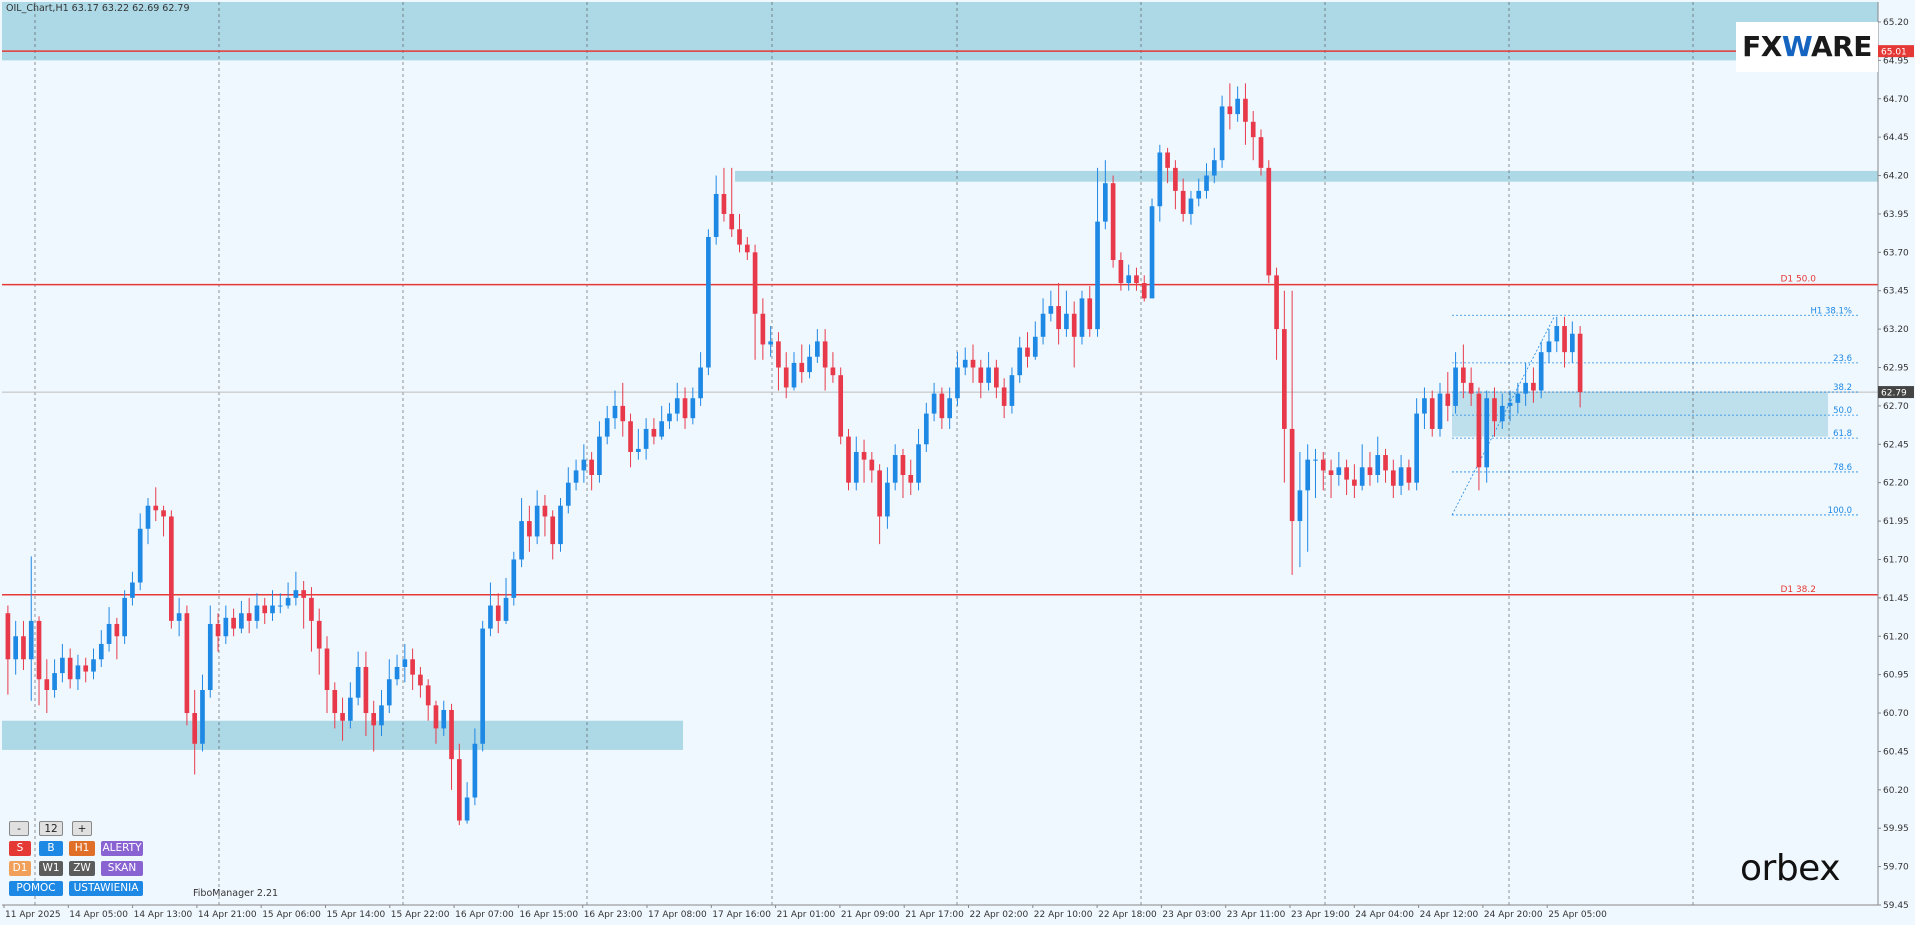 This screenshot has width=1915, height=925. Describe the element at coordinates (1896, 599) in the screenshot. I see `y-tick-label-15: 61.45` at that location.